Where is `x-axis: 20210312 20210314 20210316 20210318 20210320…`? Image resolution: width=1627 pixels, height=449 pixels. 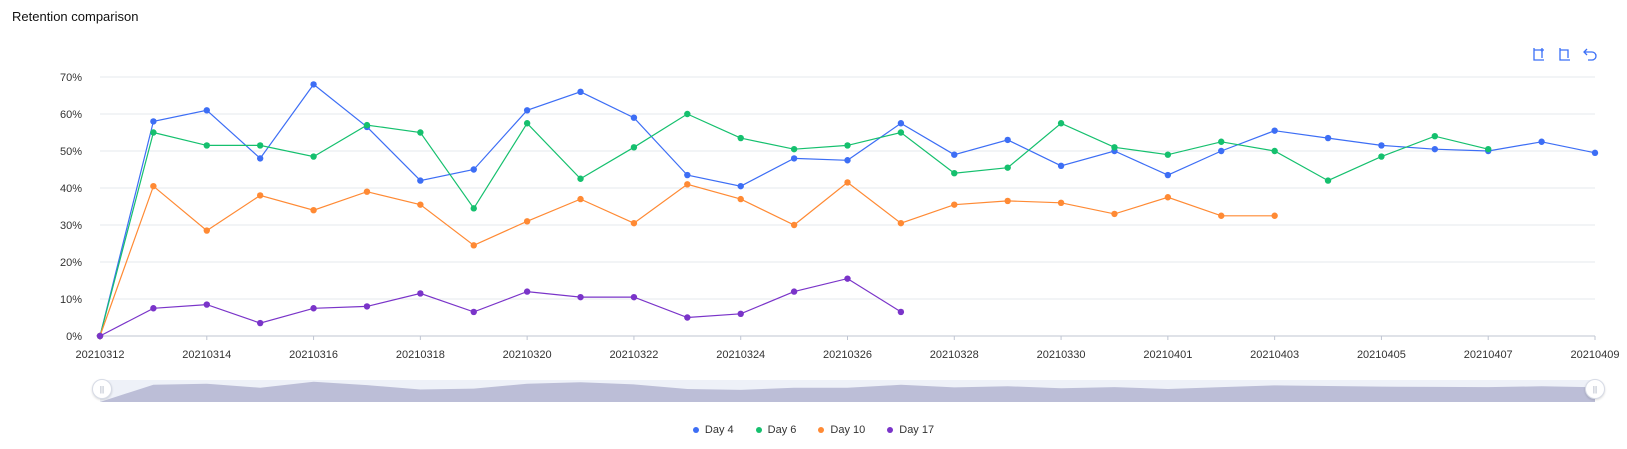 x-axis: 20210312 20210314 20210316 20210318 20210320… is located at coordinates (847, 348).